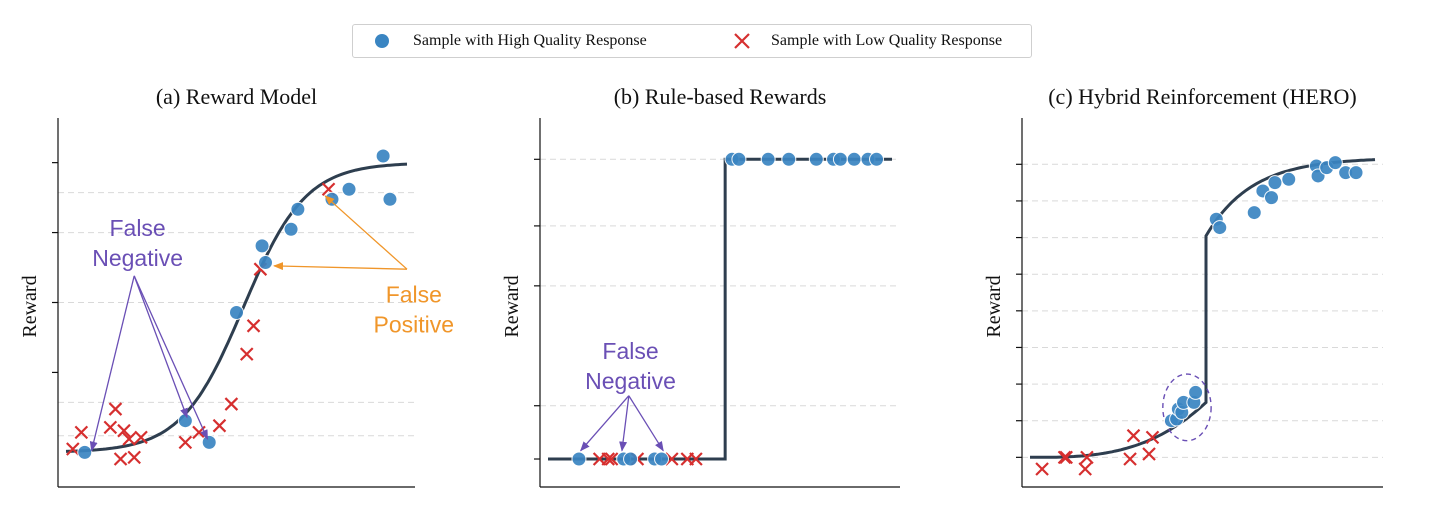 The width and height of the screenshot is (1445, 530). What do you see at coordinates (414, 325) in the screenshot?
I see `annotation-label: Positive` at bounding box center [414, 325].